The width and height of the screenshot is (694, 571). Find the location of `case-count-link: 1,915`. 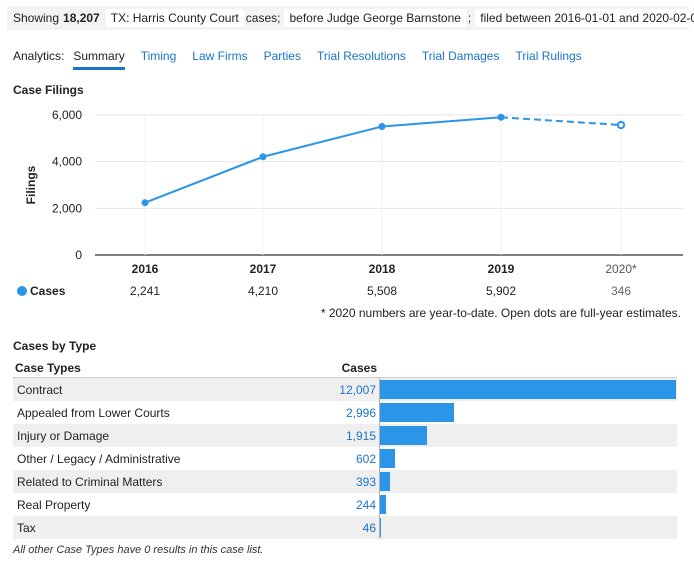

case-count-link: 1,915 is located at coordinates (360, 435).